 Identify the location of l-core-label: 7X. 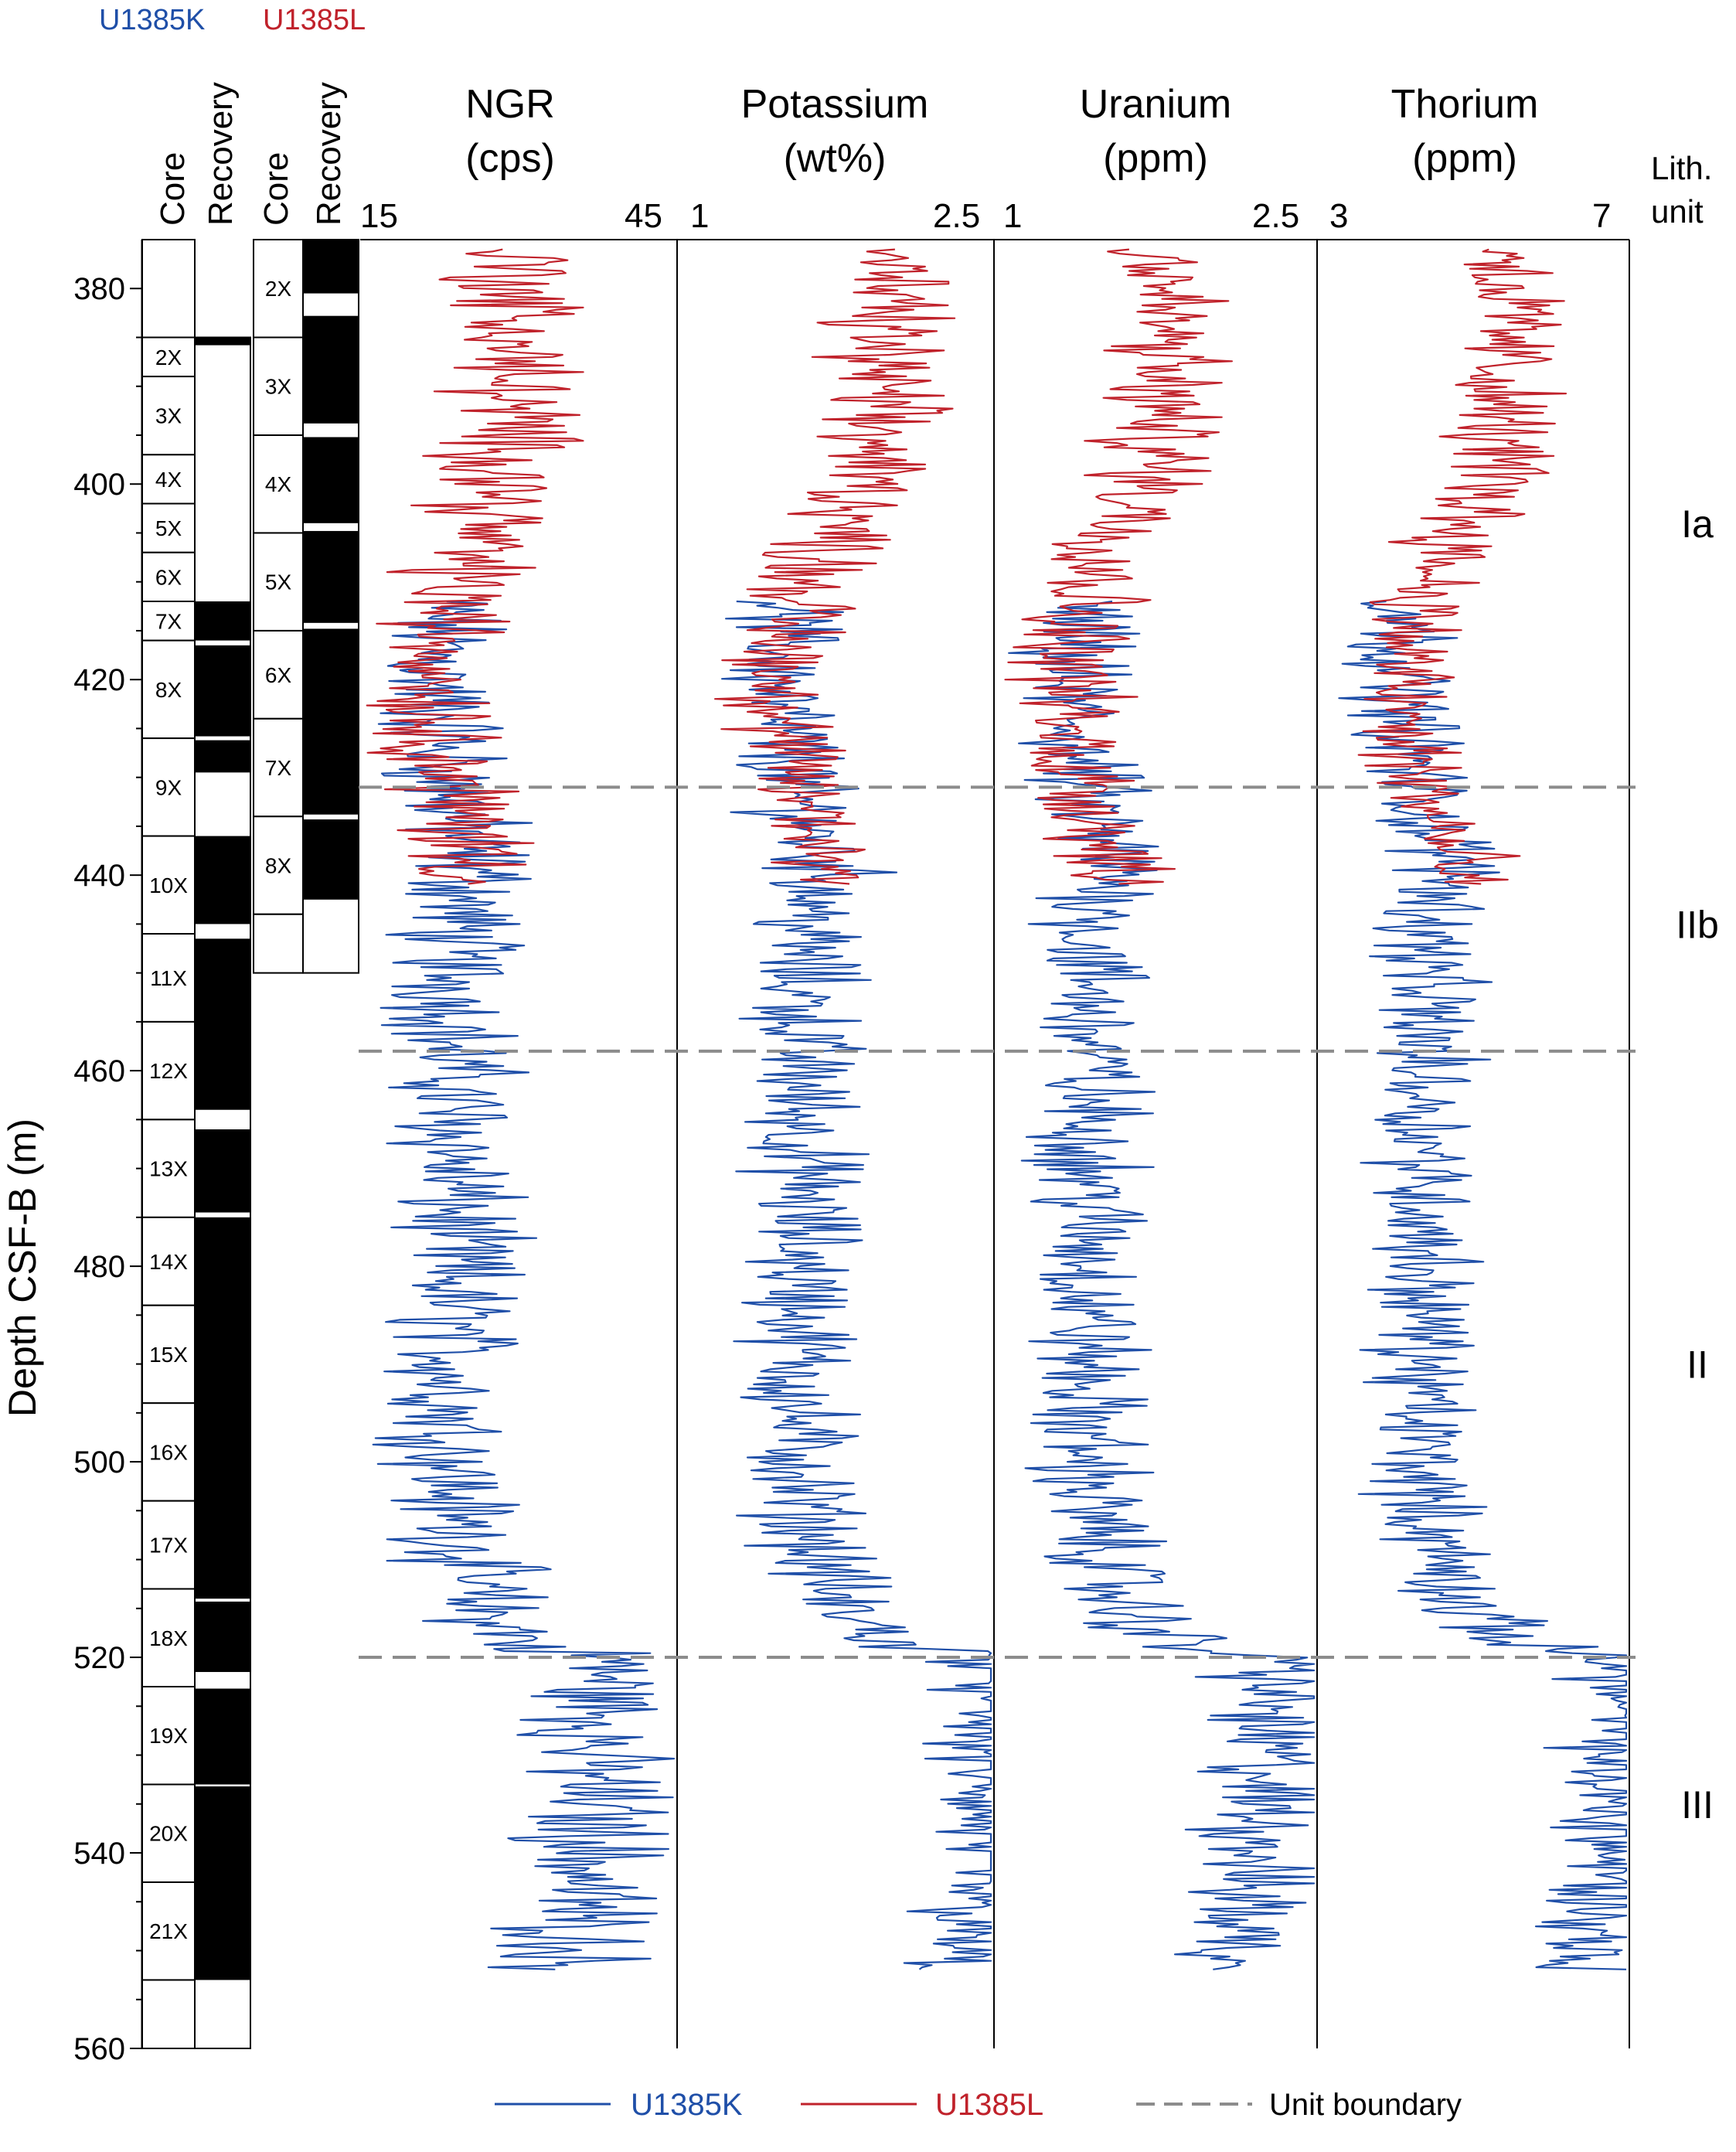
(279, 768).